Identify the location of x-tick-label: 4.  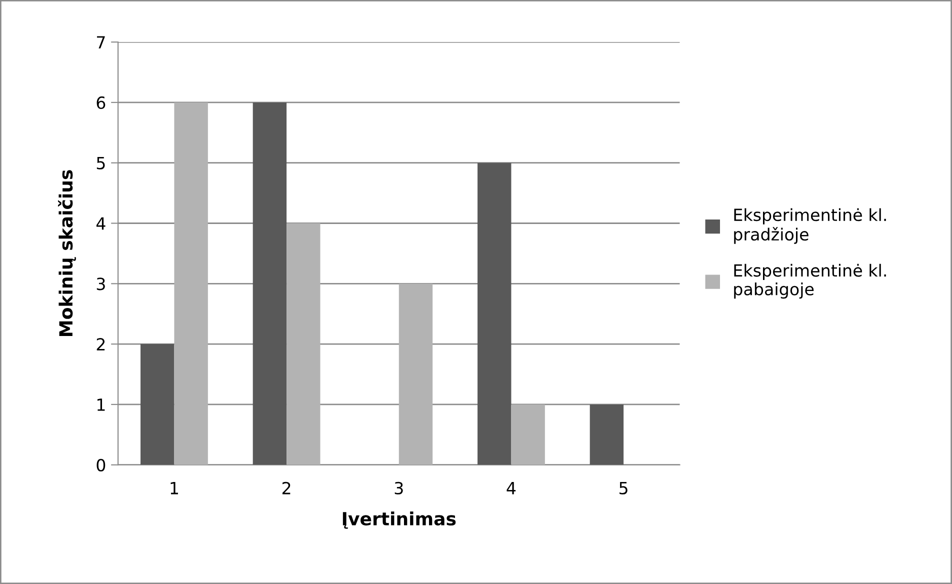
(511, 488).